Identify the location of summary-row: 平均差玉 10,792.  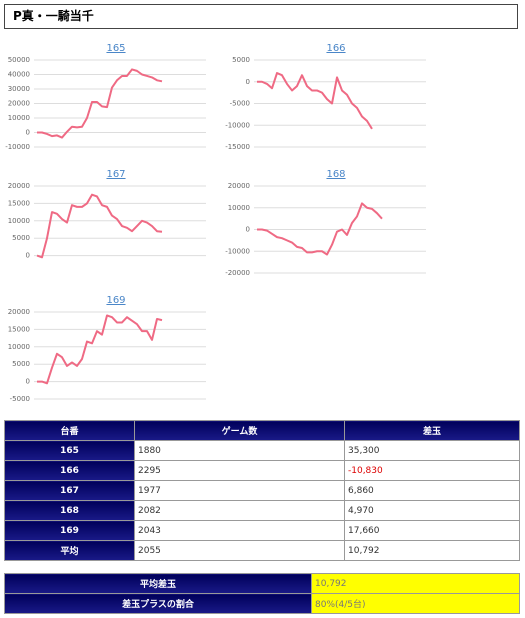
(262, 583).